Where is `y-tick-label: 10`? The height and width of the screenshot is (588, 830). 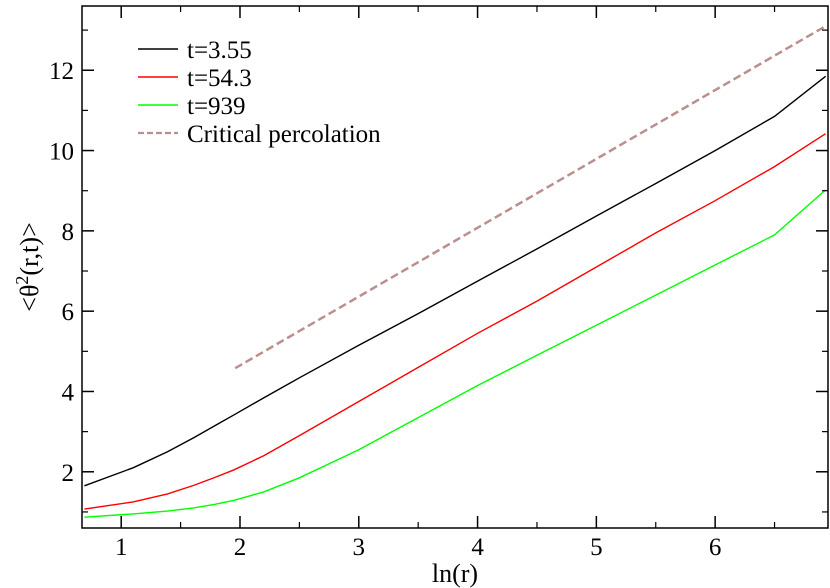 y-tick-label: 10 is located at coordinates (61, 152).